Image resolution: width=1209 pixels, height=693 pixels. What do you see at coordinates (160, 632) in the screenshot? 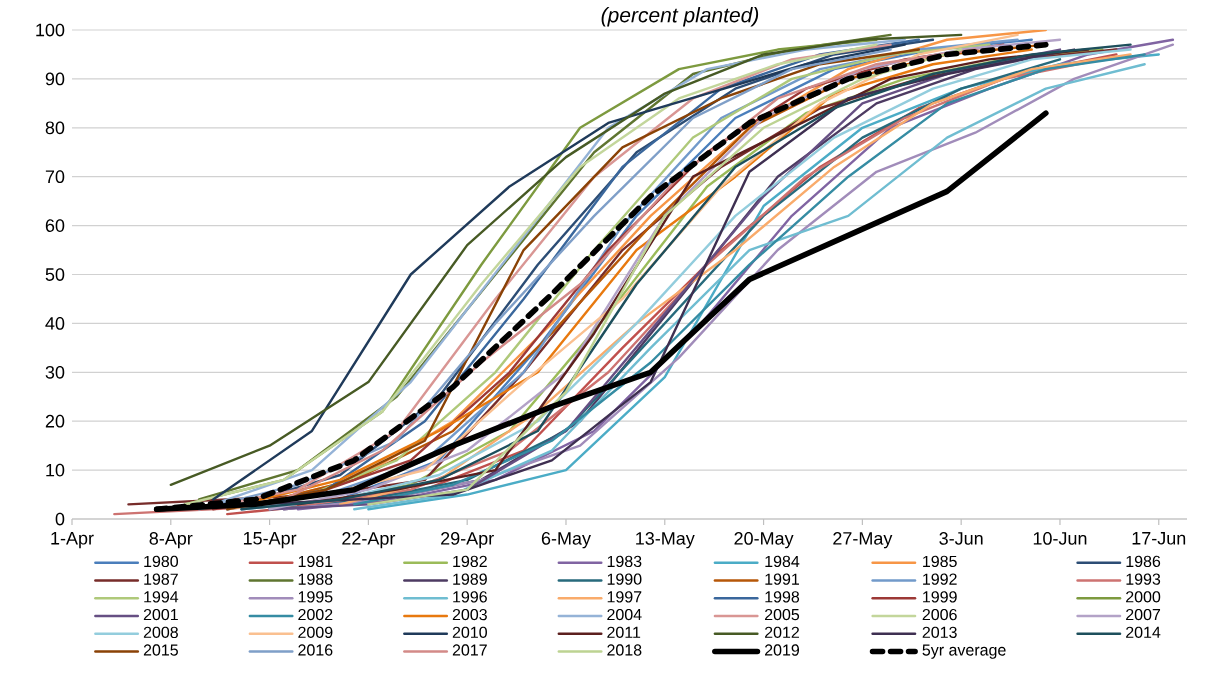
I see `legend-label: 2008` at bounding box center [160, 632].